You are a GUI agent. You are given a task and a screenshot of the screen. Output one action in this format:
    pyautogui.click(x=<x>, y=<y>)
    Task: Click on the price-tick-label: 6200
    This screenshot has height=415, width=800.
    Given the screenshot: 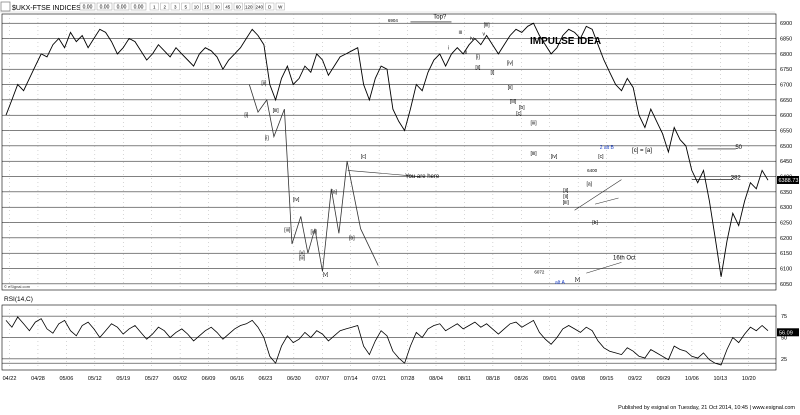 What is the action you would take?
    pyautogui.click(x=786, y=239)
    